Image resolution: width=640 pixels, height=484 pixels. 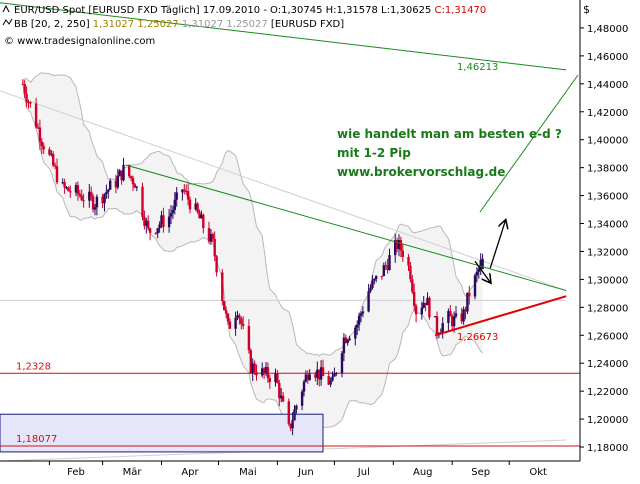 What do you see at coordinates (480, 472) in the screenshot?
I see `x-tick-label: Sep` at bounding box center [480, 472].